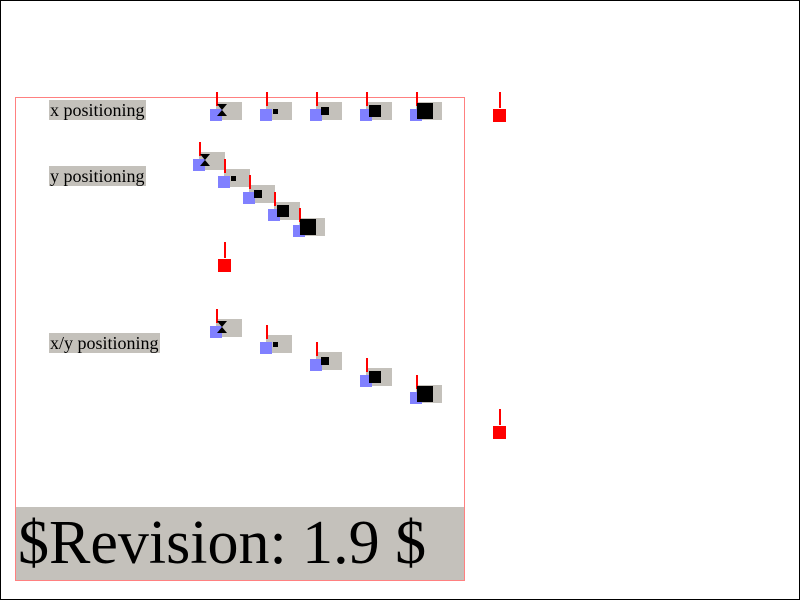 This screenshot has height=600, width=800. What do you see at coordinates (97, 176) in the screenshot?
I see `y-positioning-label: y positioning` at bounding box center [97, 176].